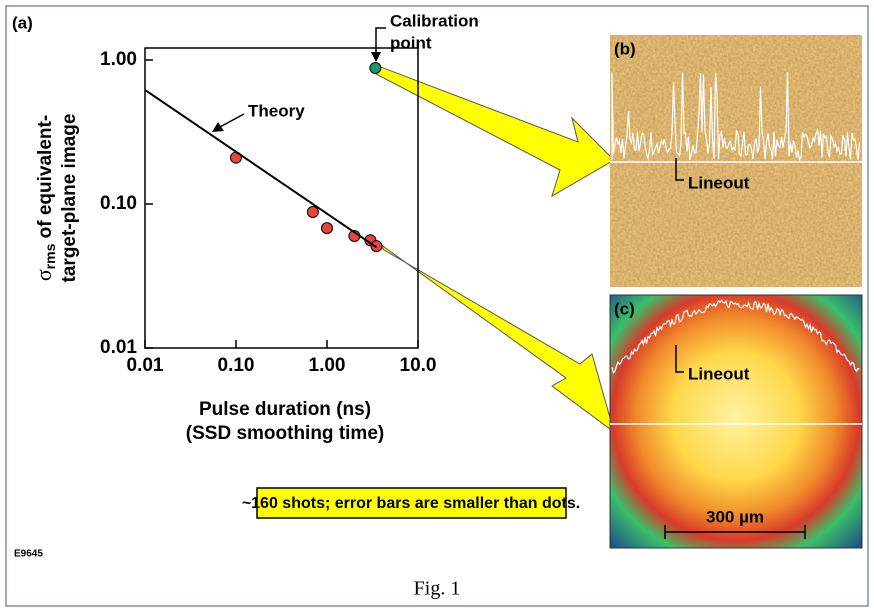  Describe the element at coordinates (22, 22) in the screenshot. I see `panel-label: (a)` at that location.